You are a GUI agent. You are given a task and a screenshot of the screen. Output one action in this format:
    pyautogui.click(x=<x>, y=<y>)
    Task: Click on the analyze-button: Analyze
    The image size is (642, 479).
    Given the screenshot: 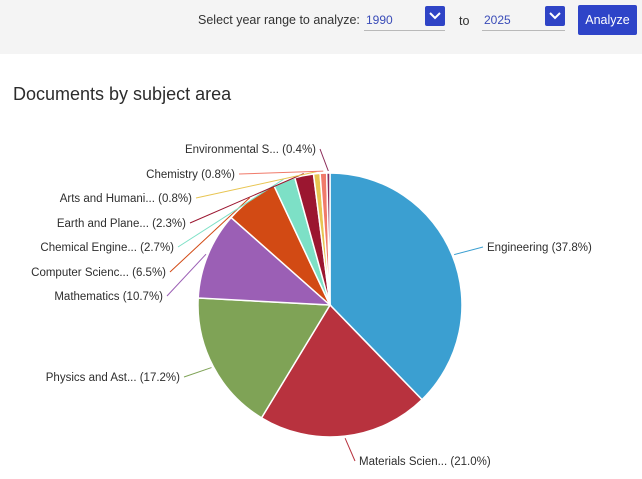 What is the action you would take?
    pyautogui.click(x=607, y=20)
    